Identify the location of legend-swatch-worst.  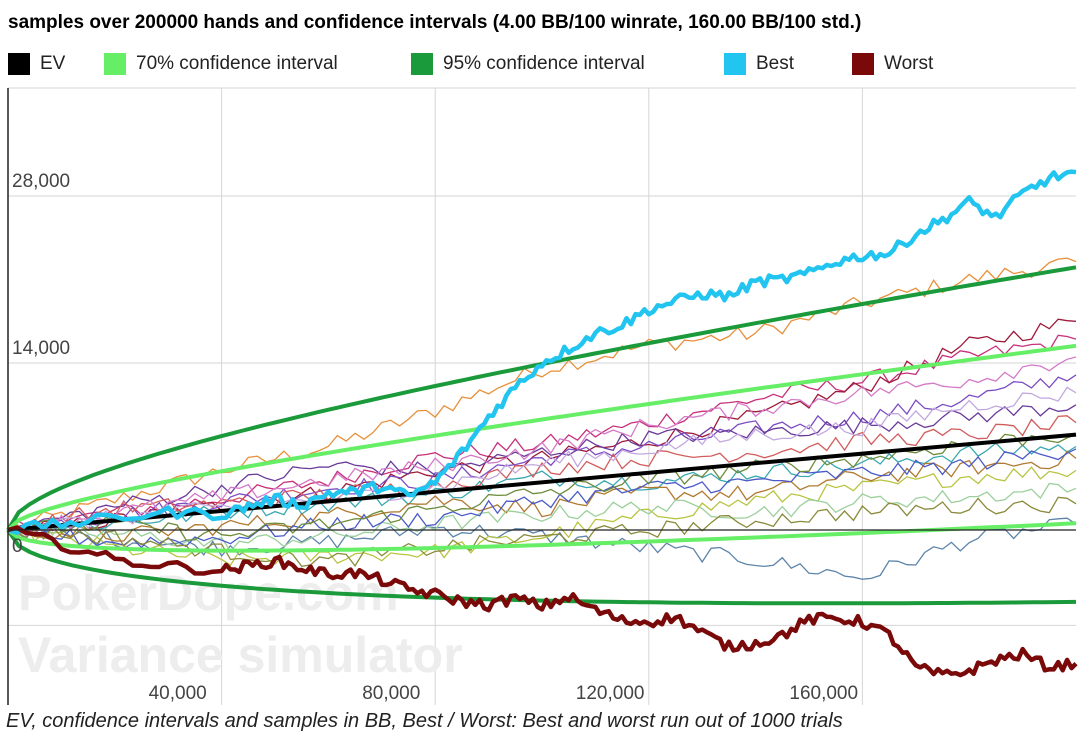
(863, 64).